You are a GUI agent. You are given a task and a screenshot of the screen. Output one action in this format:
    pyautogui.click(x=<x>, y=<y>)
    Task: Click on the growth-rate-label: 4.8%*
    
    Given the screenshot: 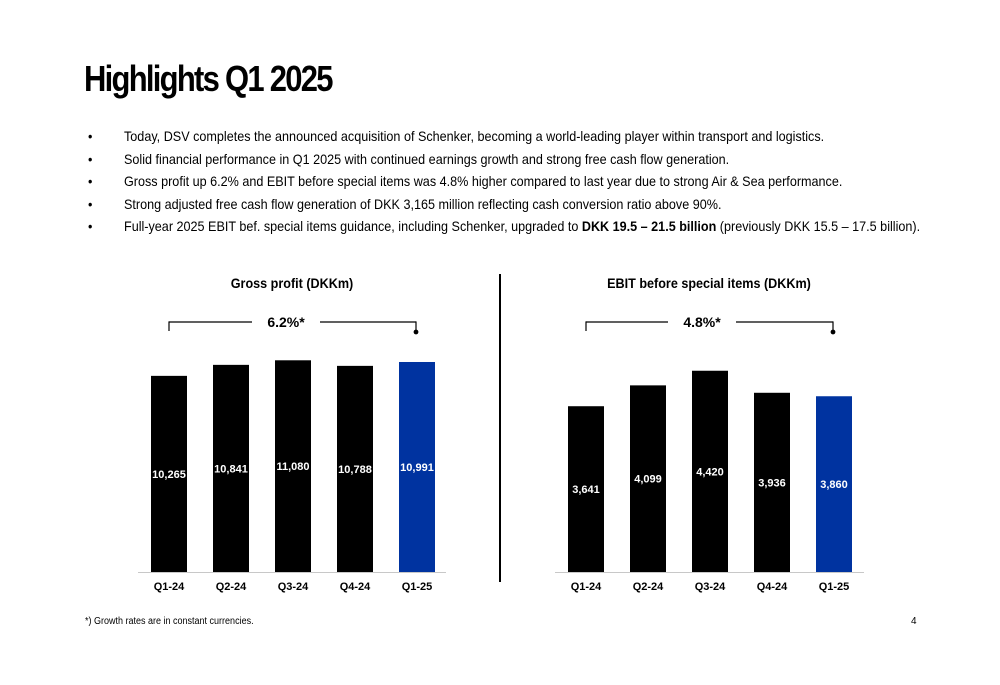 What is the action you would take?
    pyautogui.click(x=702, y=322)
    